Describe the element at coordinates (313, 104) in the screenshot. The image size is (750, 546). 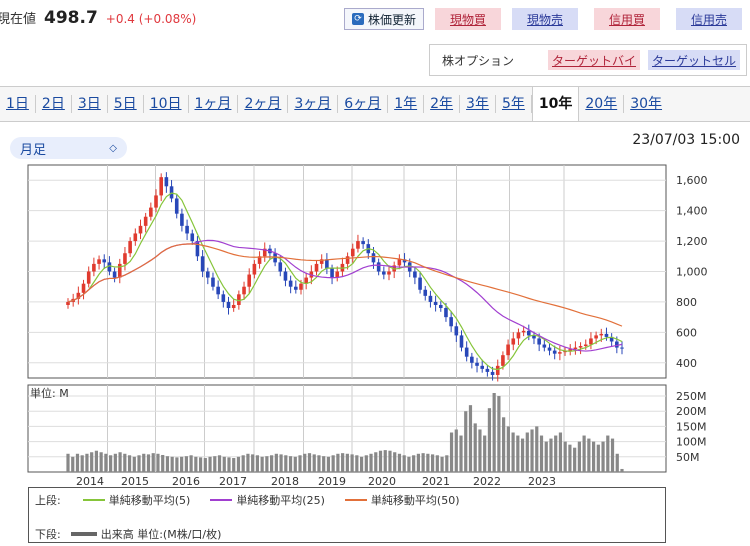
I see `period-tab: 3ヶ月` at that location.